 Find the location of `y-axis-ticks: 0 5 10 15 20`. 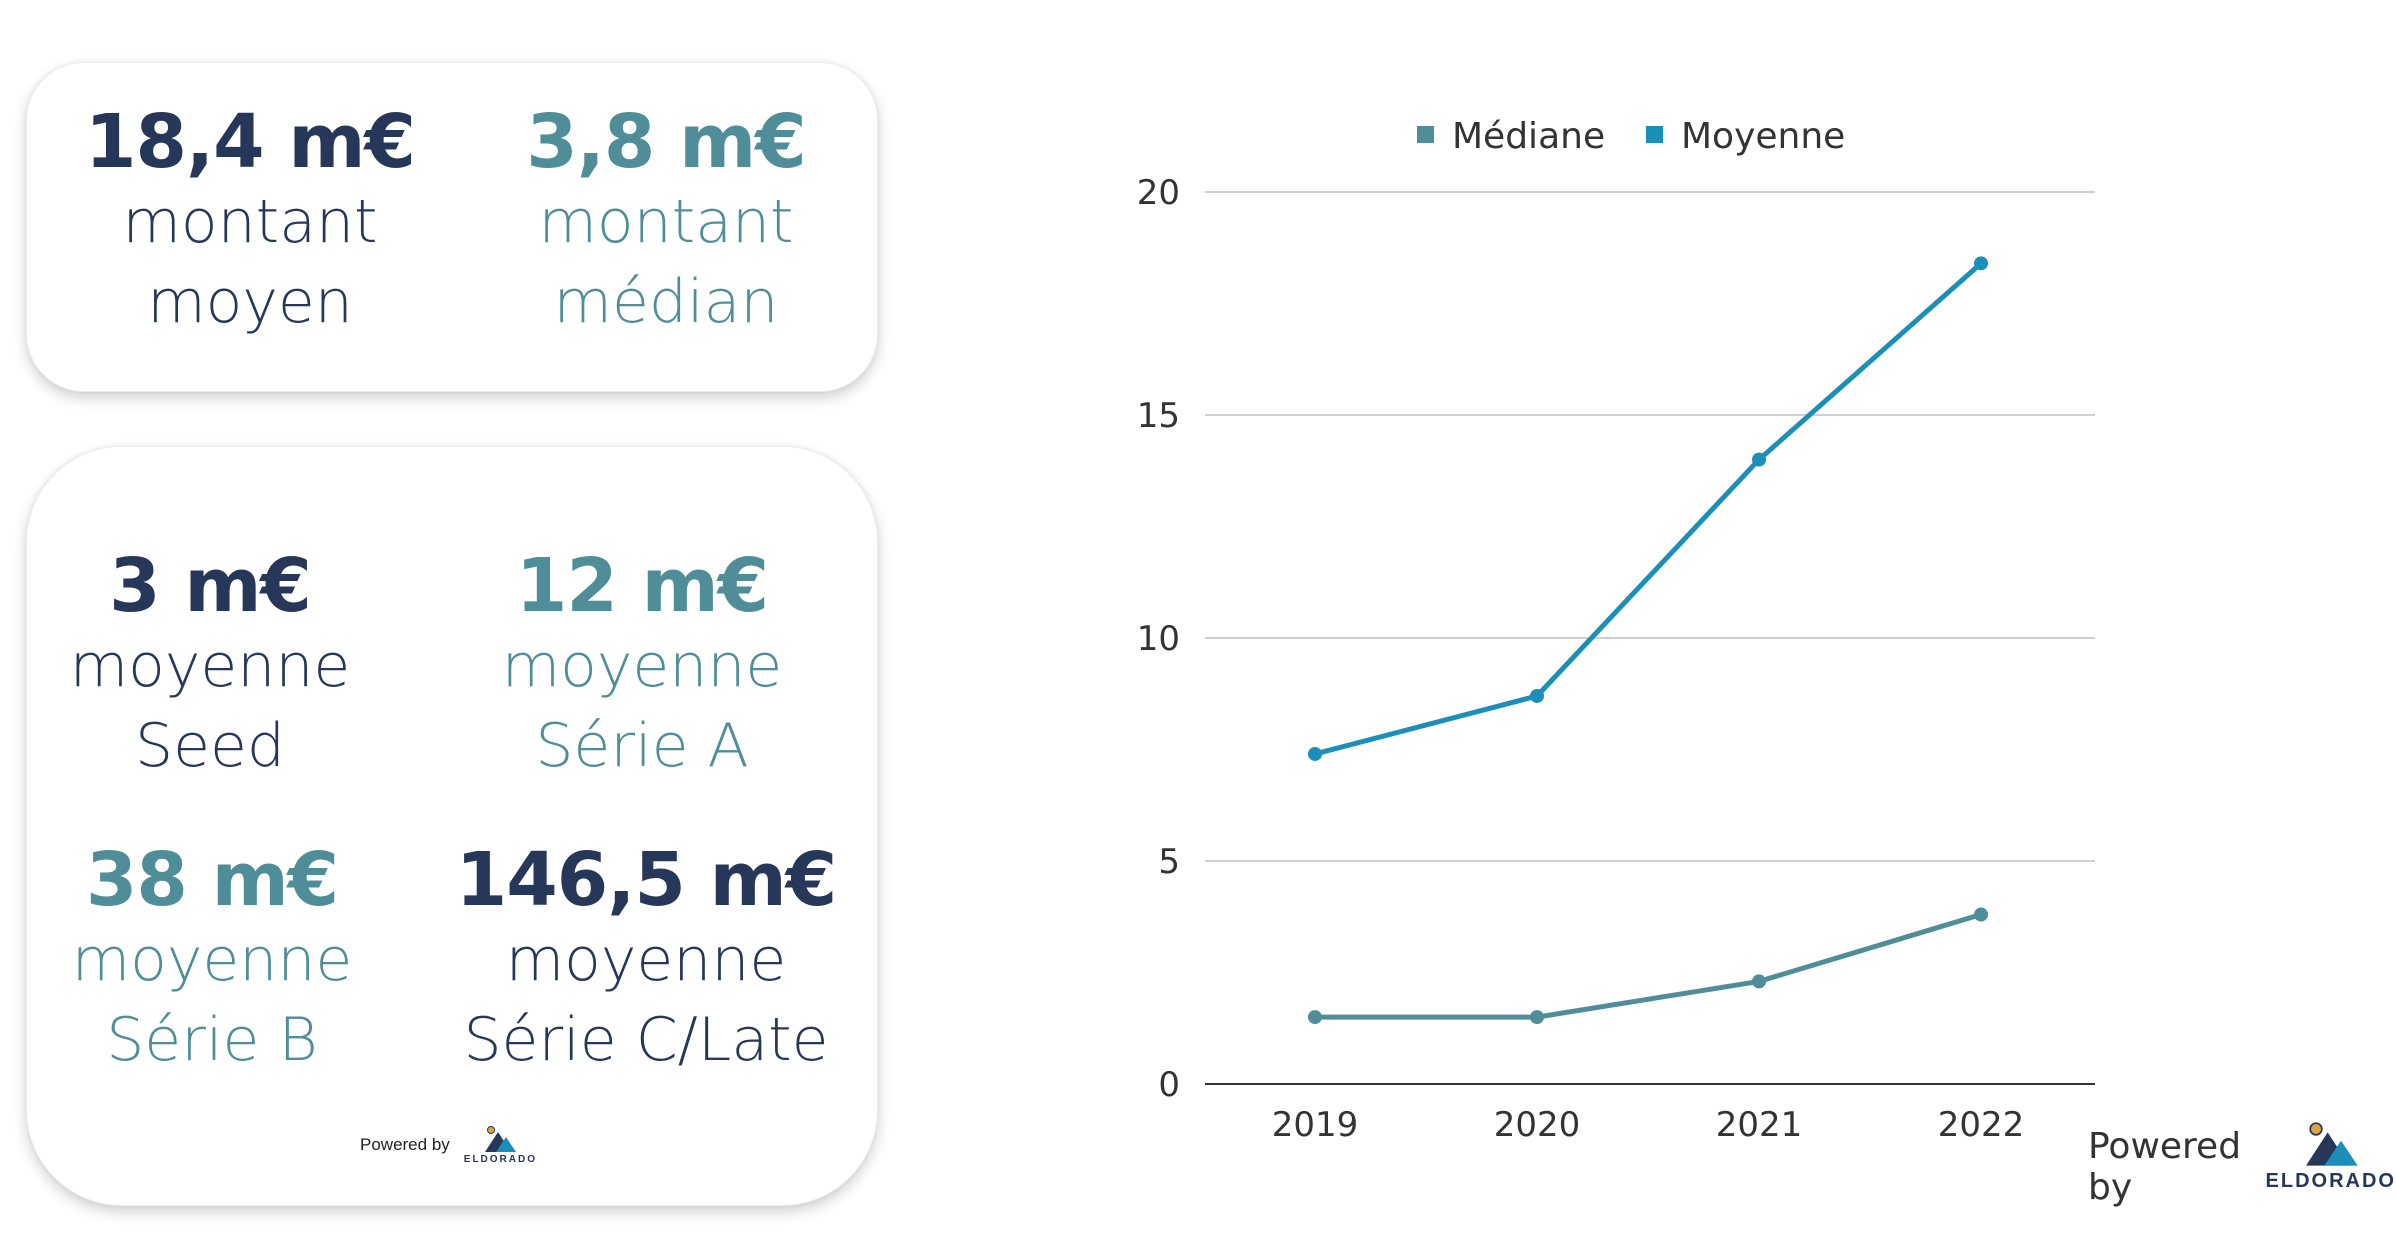

y-axis-ticks: 0 5 10 15 20 is located at coordinates (1158, 639).